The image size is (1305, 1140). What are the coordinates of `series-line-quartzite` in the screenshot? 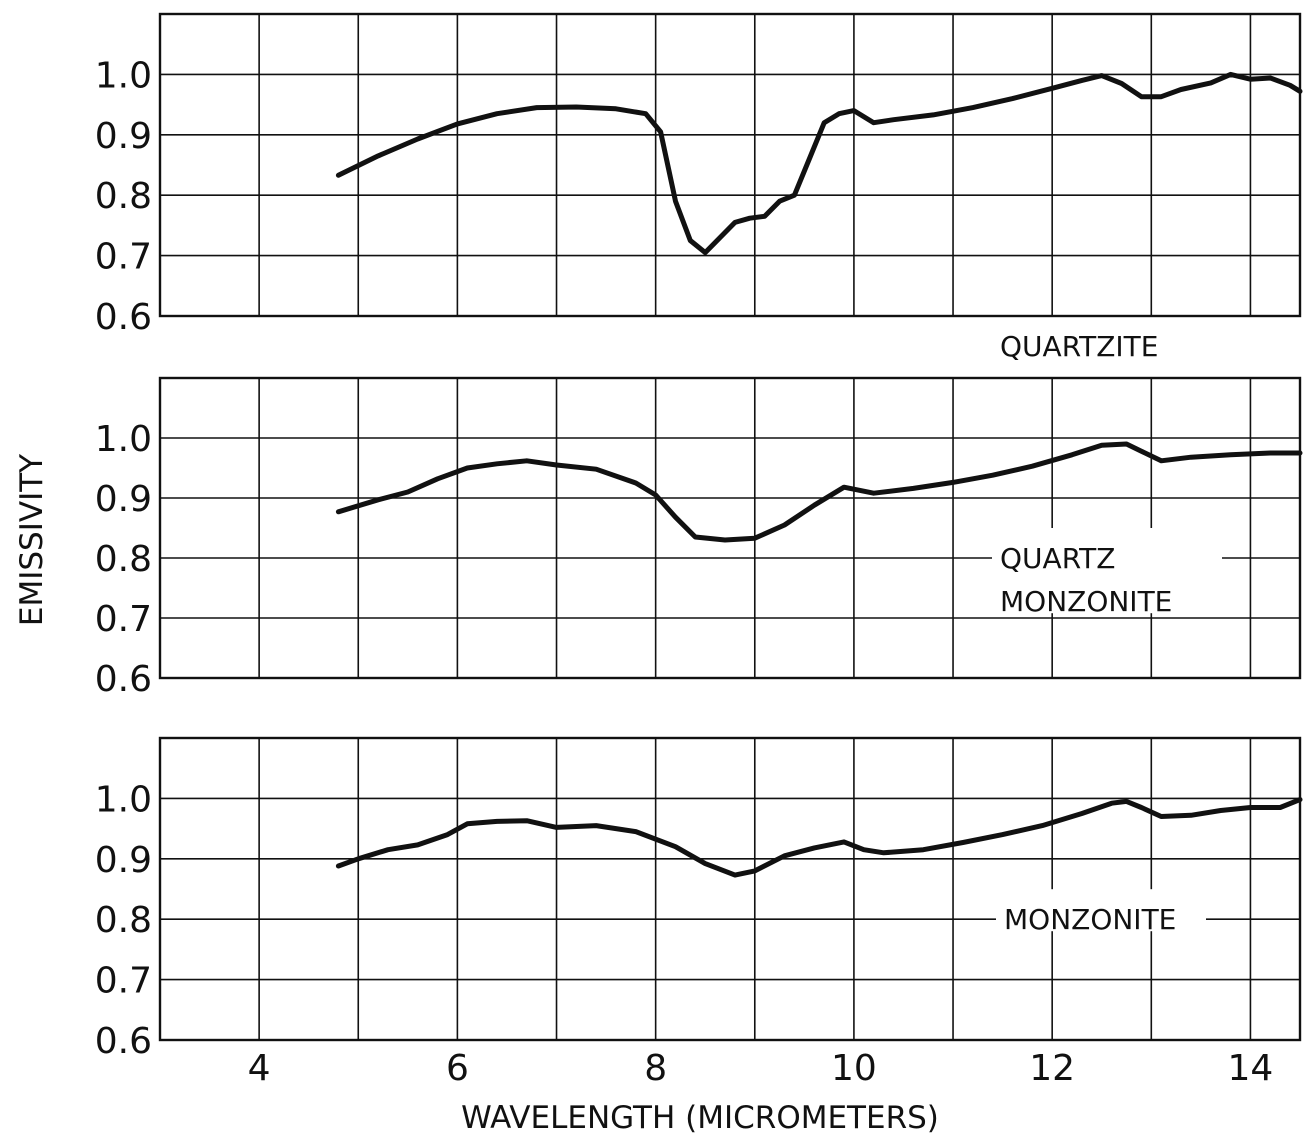 It's located at (819, 163).